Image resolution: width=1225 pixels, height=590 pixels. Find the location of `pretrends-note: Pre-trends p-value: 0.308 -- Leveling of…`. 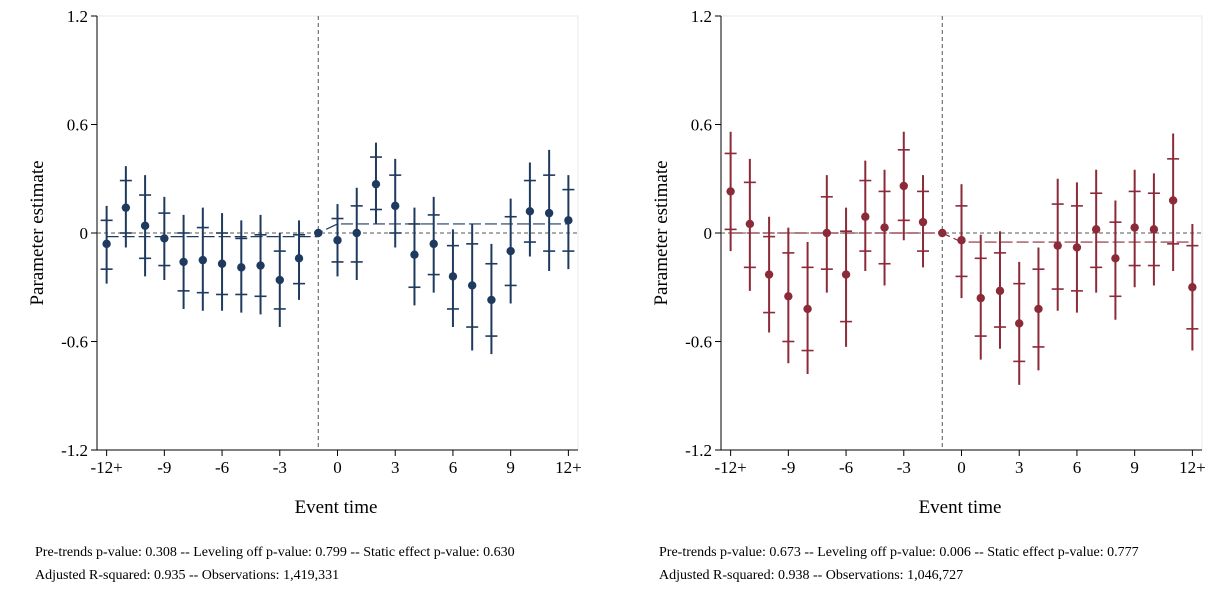

pretrends-note: Pre-trends p-value: 0.308 -- Leveling of… is located at coordinates (275, 552).